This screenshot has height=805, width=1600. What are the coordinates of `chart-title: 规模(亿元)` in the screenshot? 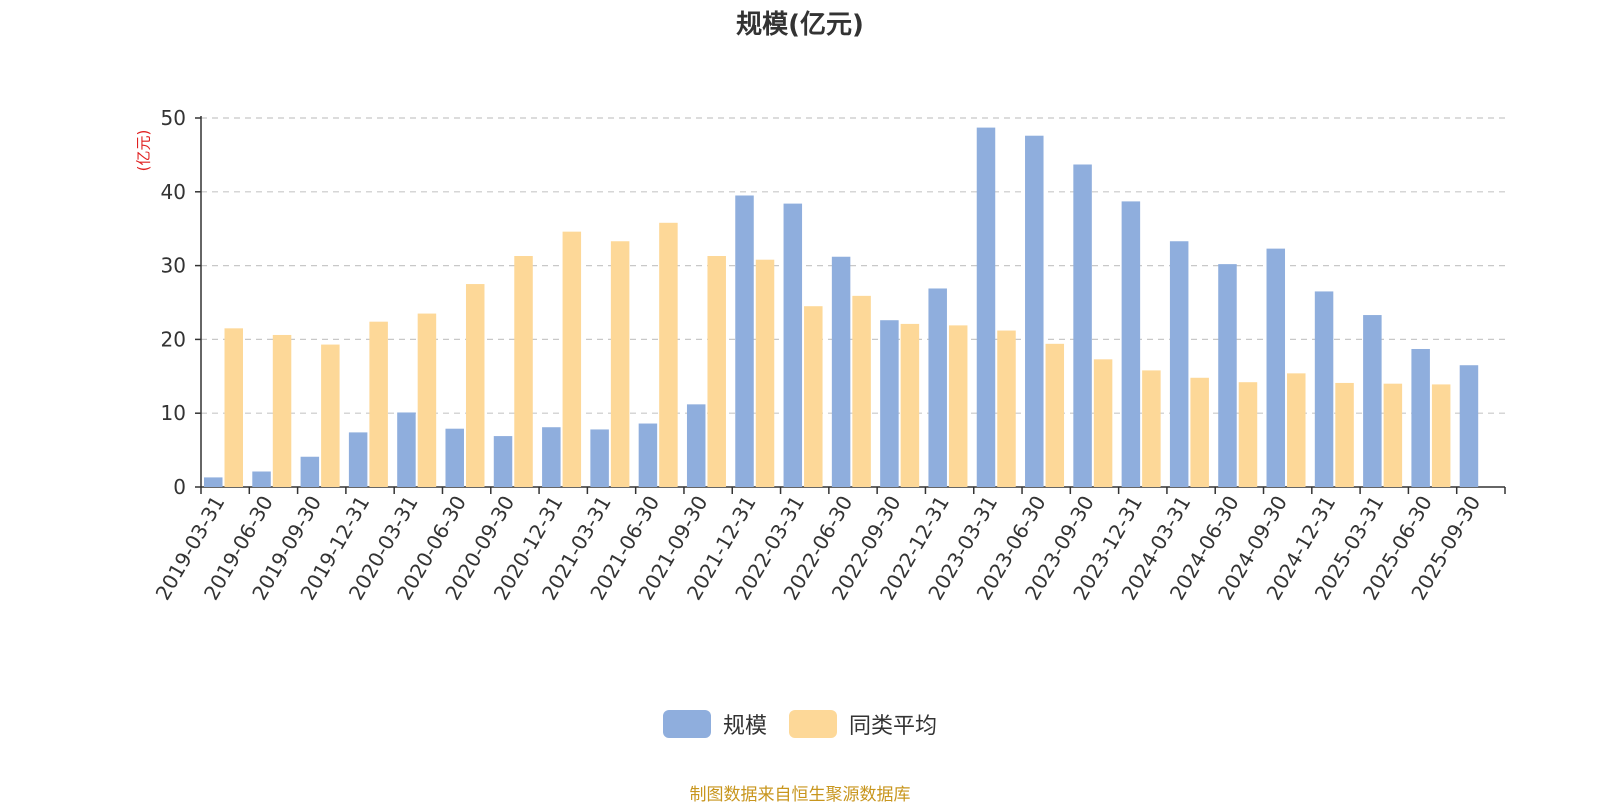 It's located at (800, 25).